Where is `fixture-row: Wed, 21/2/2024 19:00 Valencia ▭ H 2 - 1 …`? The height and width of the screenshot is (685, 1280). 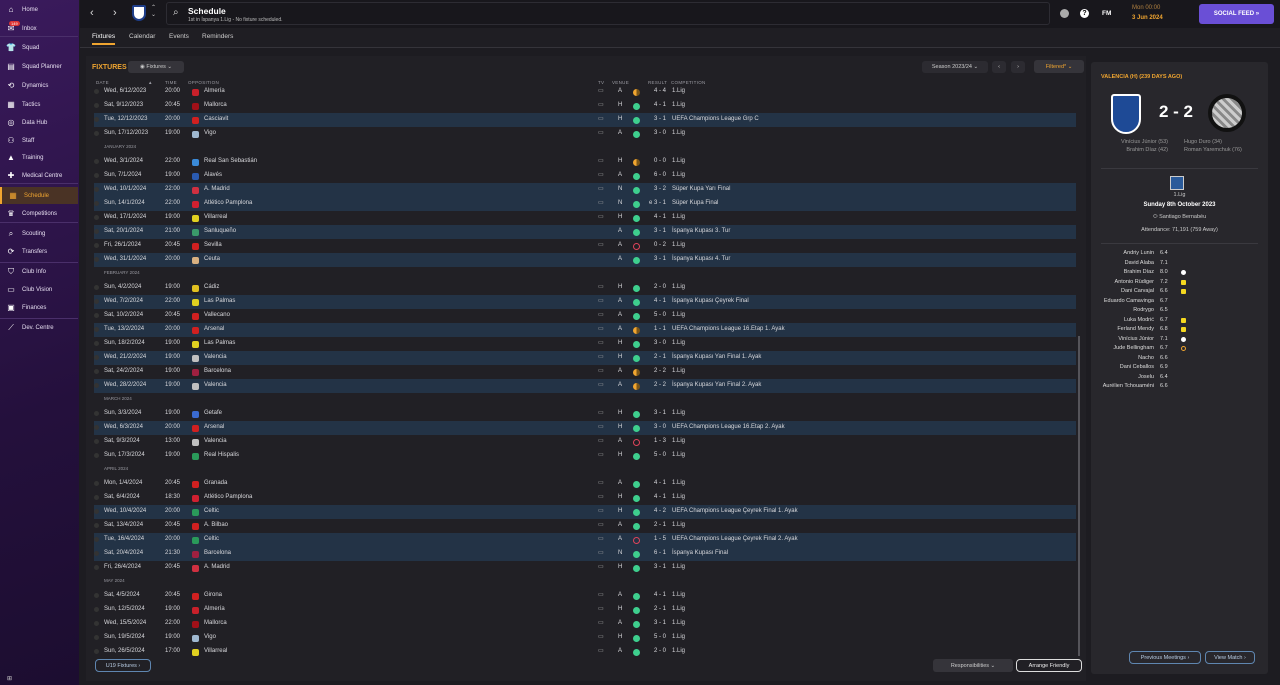 fixture-row: Wed, 21/2/2024 19:00 Valencia ▭ H 2 - 1 … is located at coordinates (585, 358).